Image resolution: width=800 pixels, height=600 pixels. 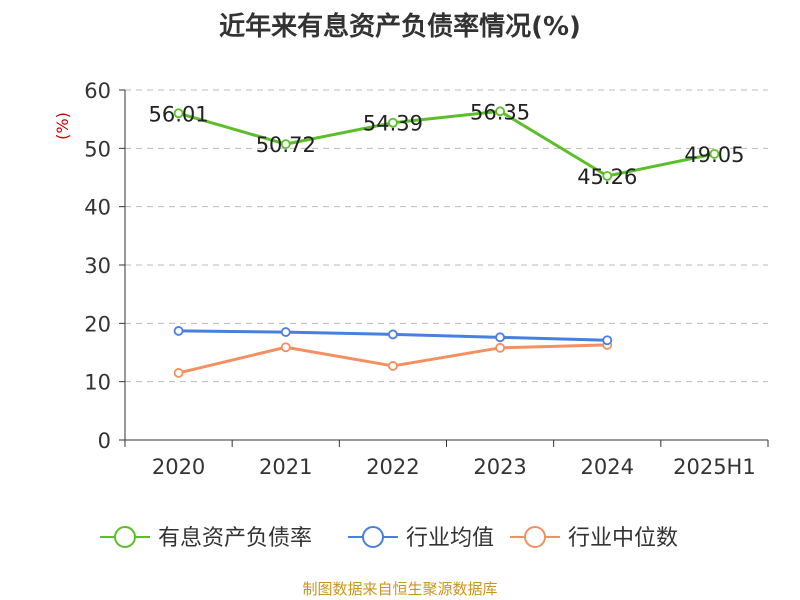 I want to click on y-axis-label: (%), so click(x=62, y=126).